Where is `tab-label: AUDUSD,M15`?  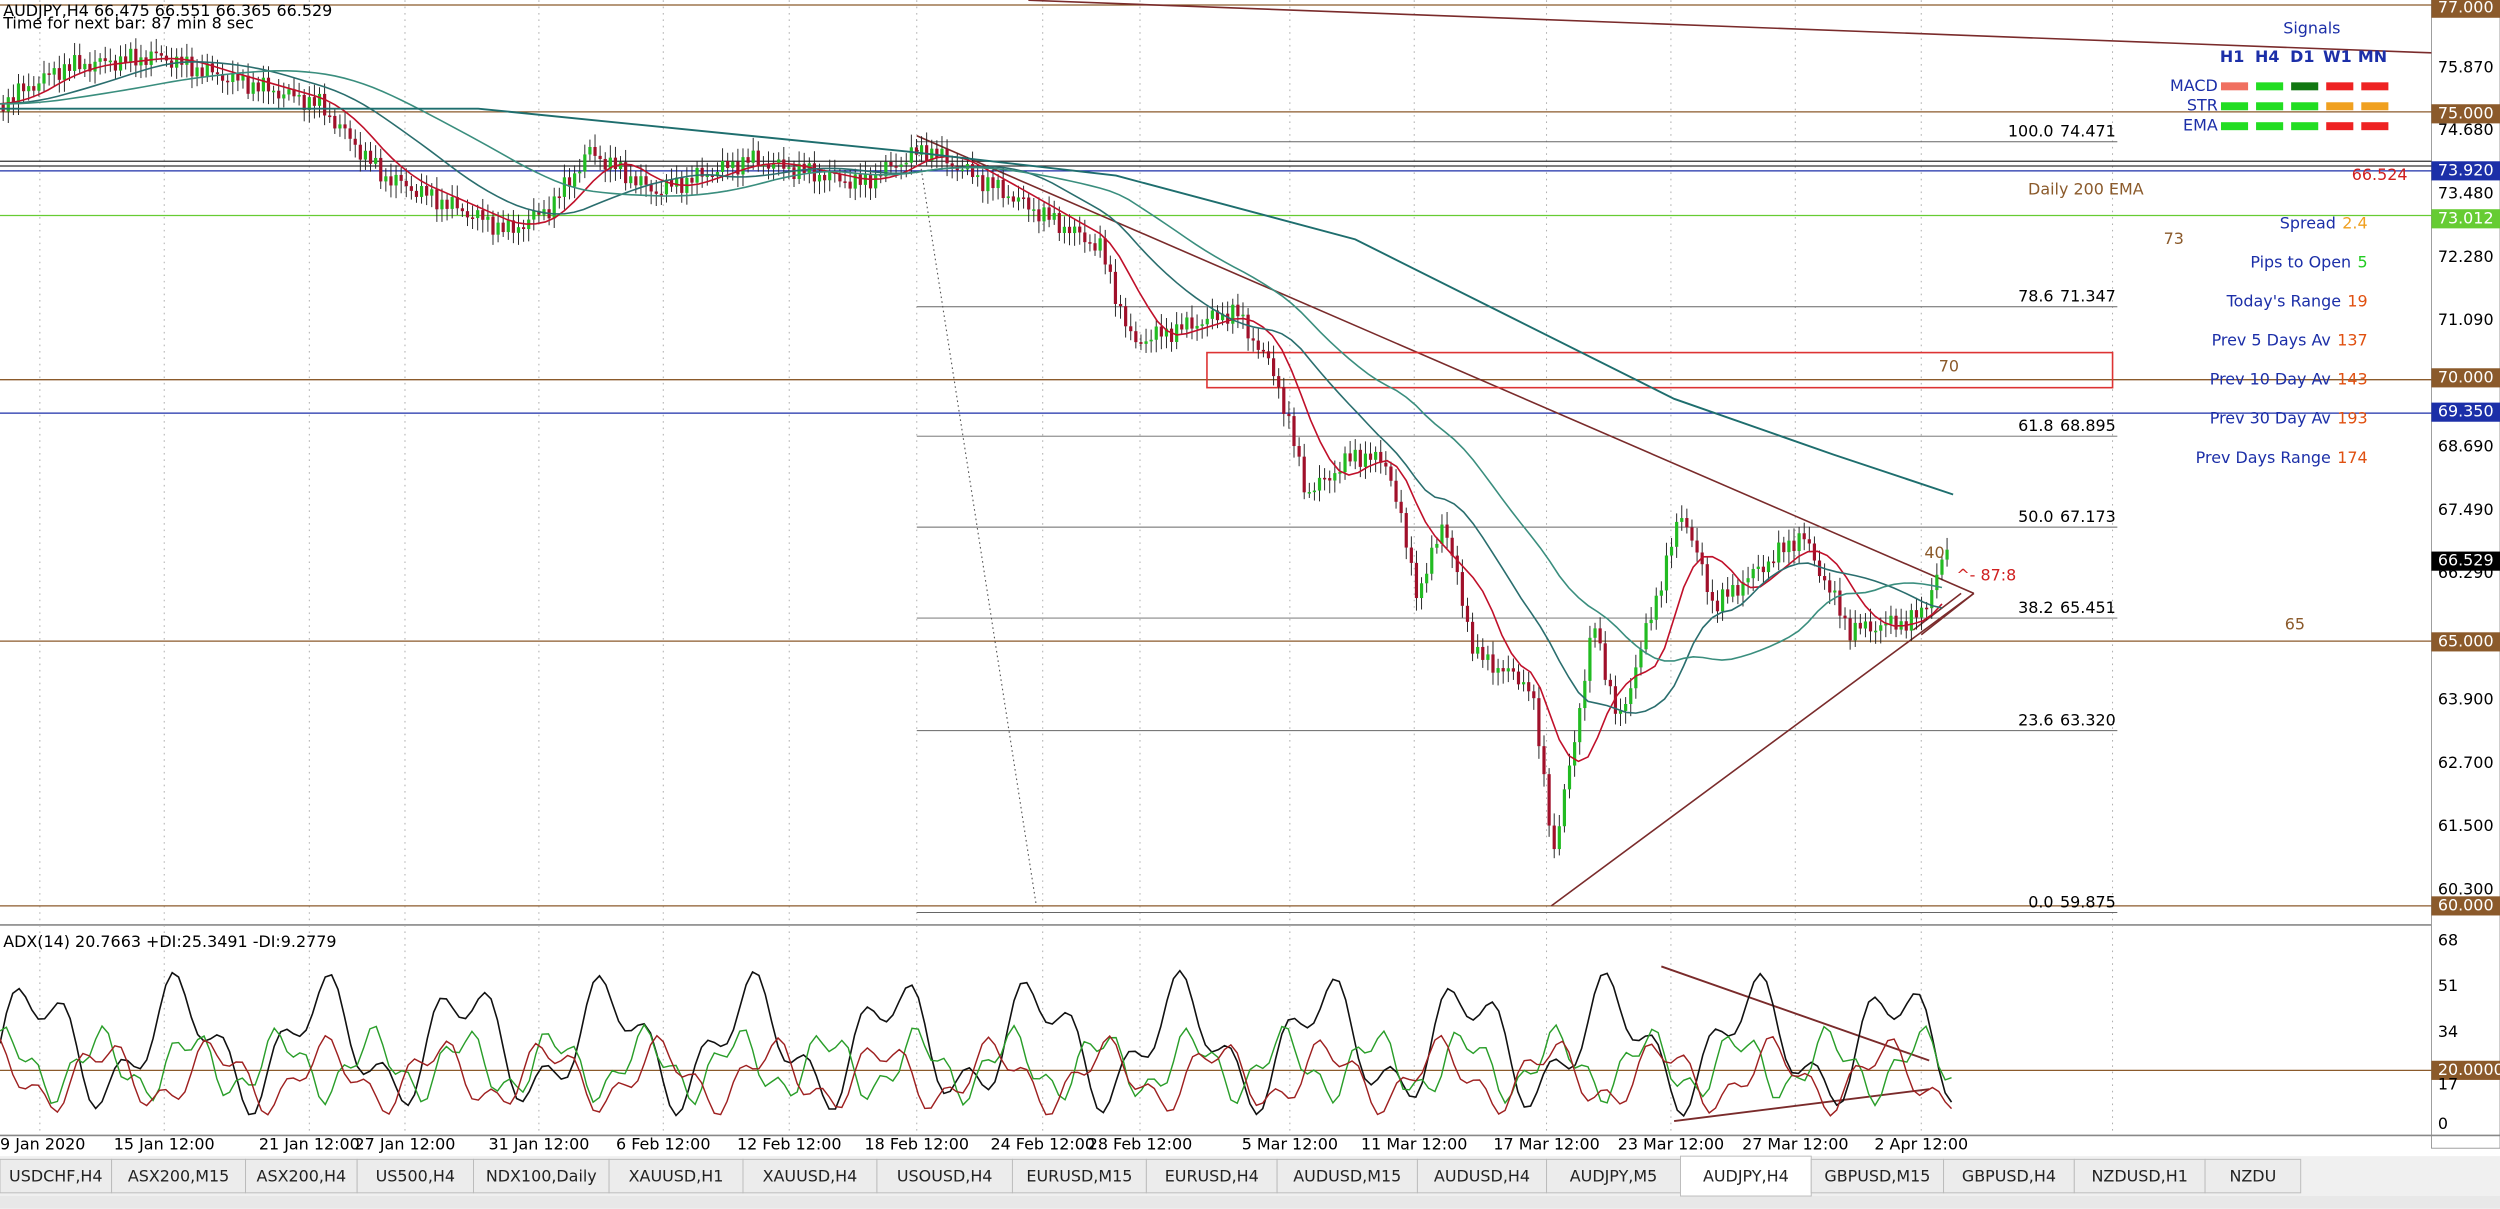
tab-label: AUDUSD,M15 is located at coordinates (1347, 1175).